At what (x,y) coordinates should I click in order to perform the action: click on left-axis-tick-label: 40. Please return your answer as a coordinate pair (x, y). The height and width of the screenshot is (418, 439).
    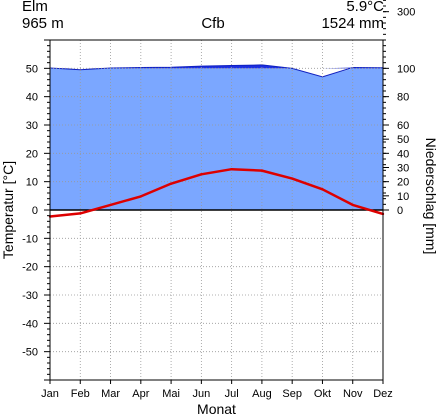
    Looking at the image, I should click on (32, 98).